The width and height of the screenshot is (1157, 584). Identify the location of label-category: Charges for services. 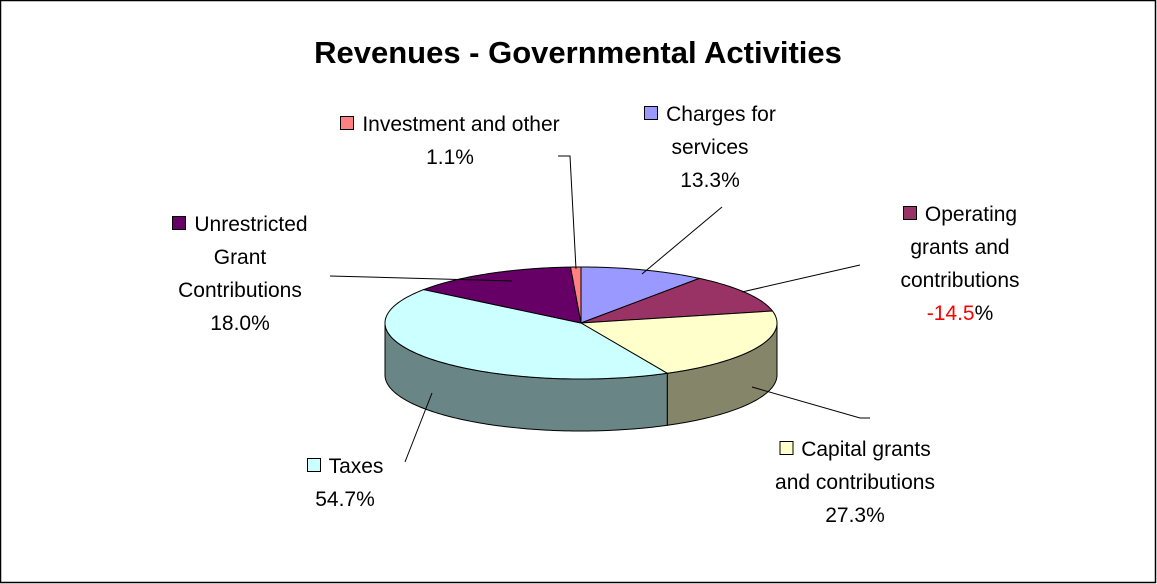
(710, 131).